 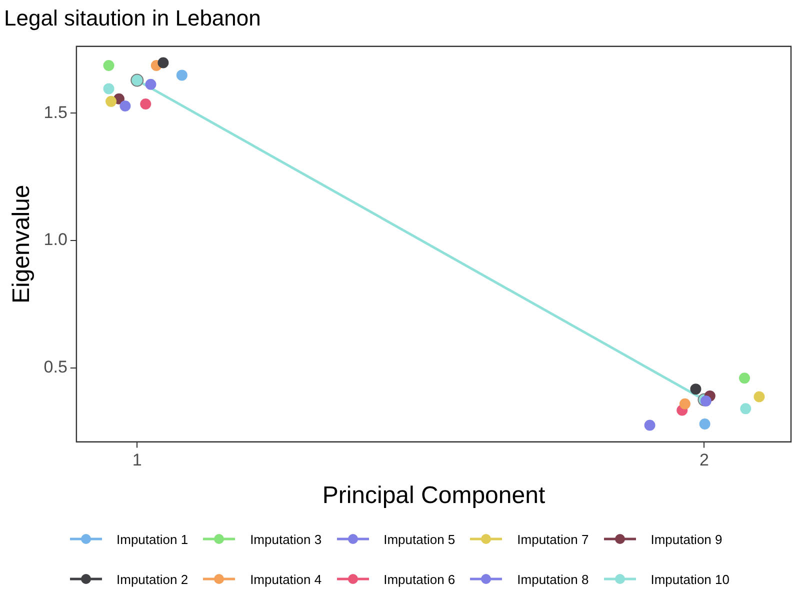 What do you see at coordinates (434, 496) in the screenshot?
I see `x-axis-title: Principal Component` at bounding box center [434, 496].